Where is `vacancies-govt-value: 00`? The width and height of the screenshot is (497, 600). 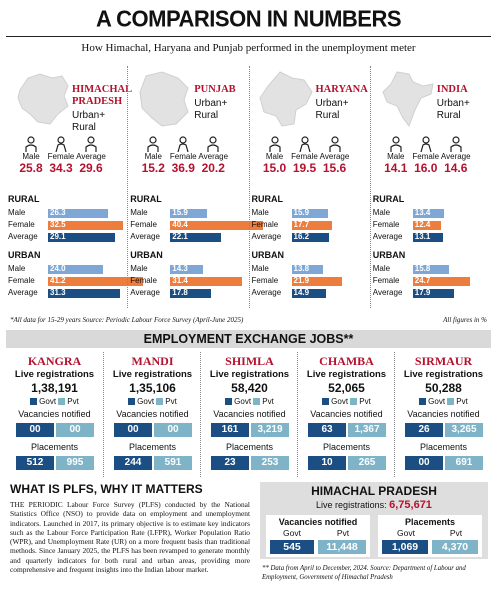
vacancies-govt-value: 00 is located at coordinates (35, 430).